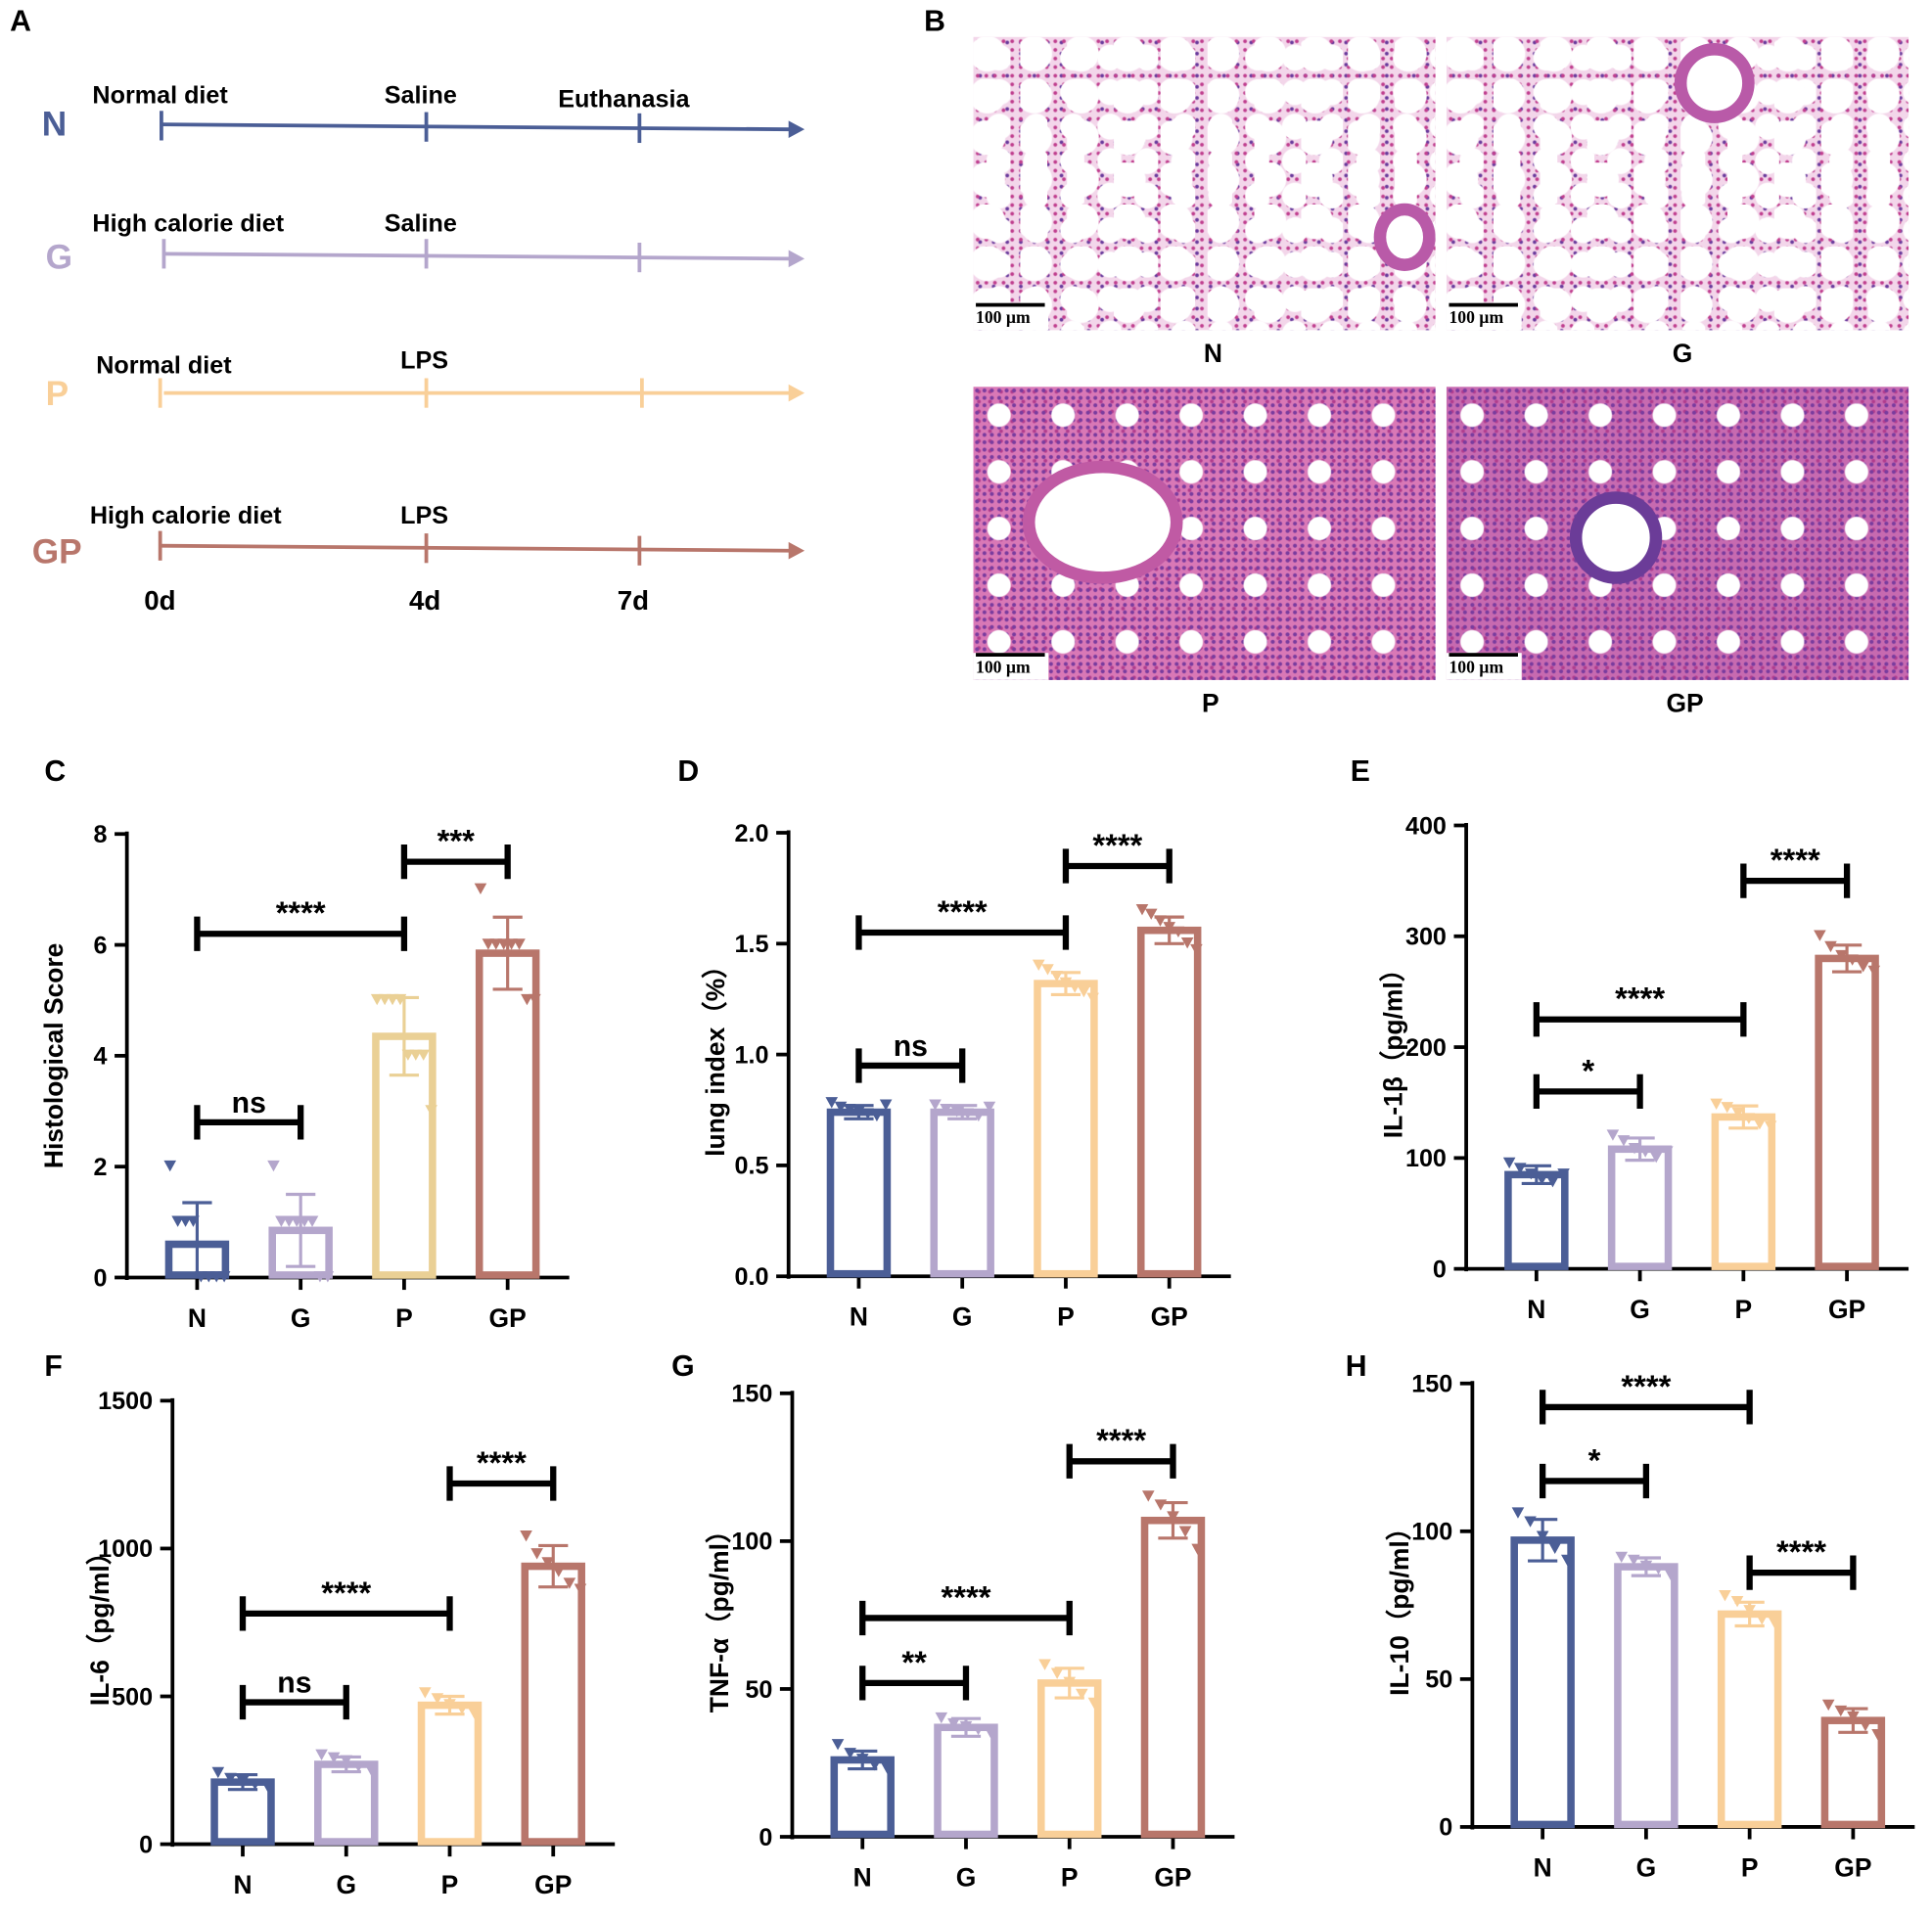 Image resolution: width=1932 pixels, height=1918 pixels. I want to click on y-axis-label: IL-1β（pg/ml）, so click(1394, 1047).